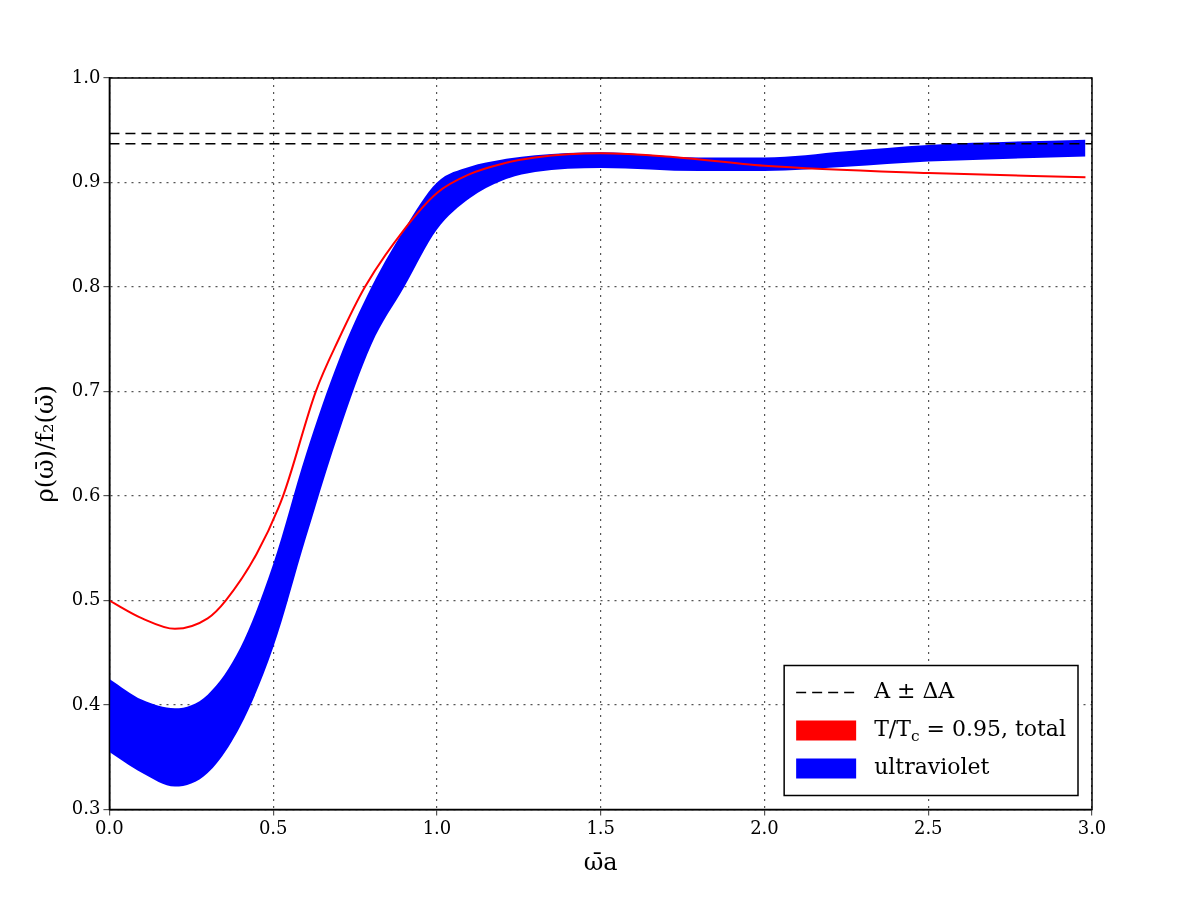 The width and height of the screenshot is (1200, 900). I want to click on x-tick-label: 3.0, so click(1092, 828).